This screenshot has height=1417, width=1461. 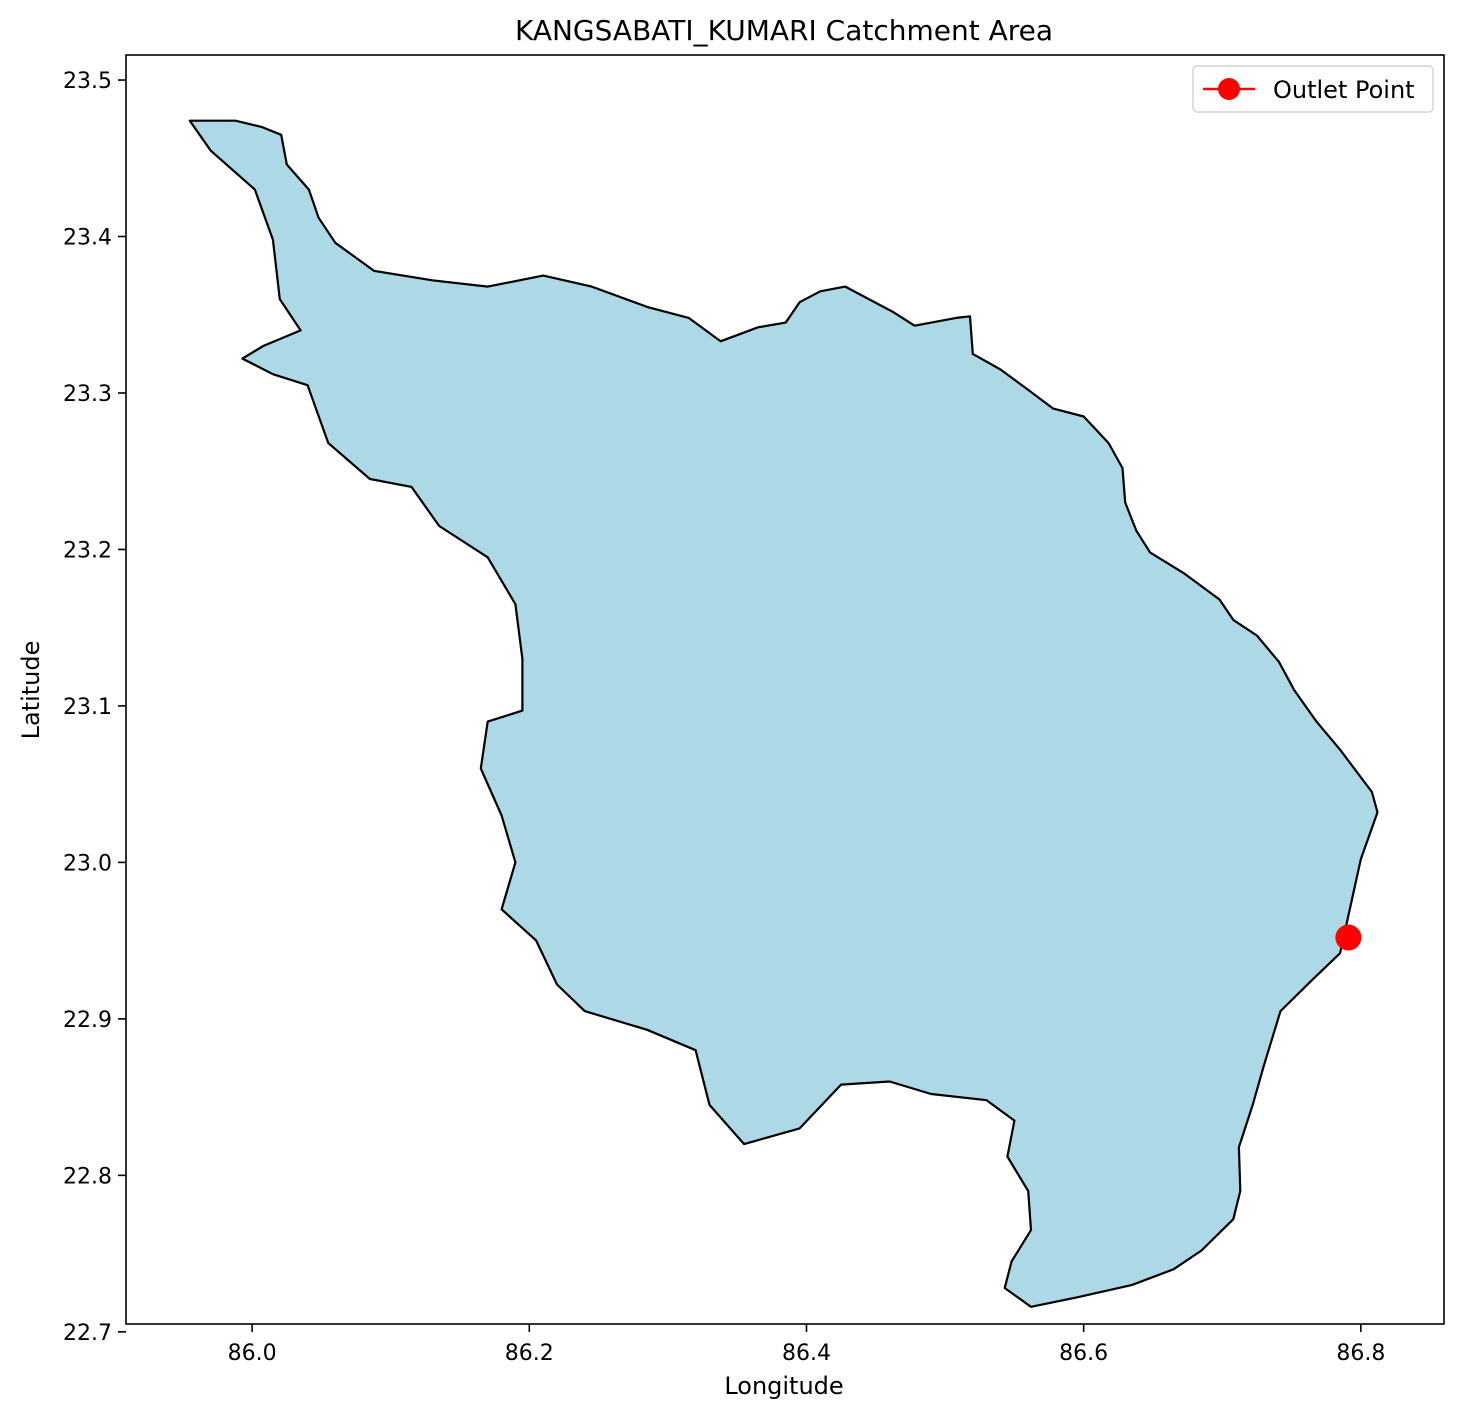 What do you see at coordinates (87, 863) in the screenshot?
I see `y-tick-label: 23.0` at bounding box center [87, 863].